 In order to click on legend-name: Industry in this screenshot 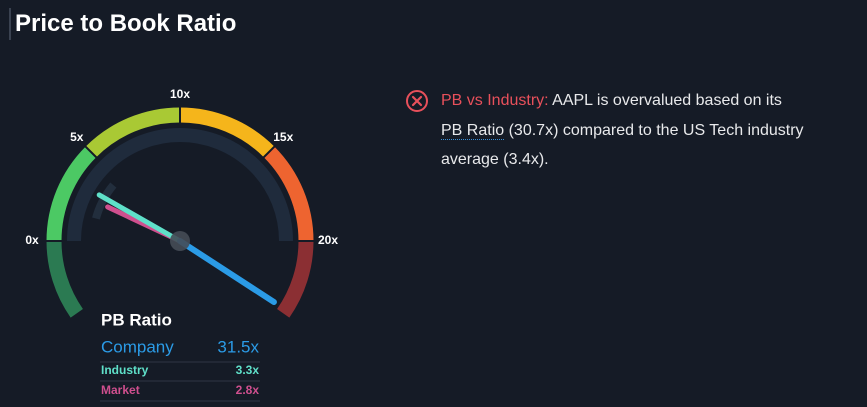, I will do `click(125, 370)`.